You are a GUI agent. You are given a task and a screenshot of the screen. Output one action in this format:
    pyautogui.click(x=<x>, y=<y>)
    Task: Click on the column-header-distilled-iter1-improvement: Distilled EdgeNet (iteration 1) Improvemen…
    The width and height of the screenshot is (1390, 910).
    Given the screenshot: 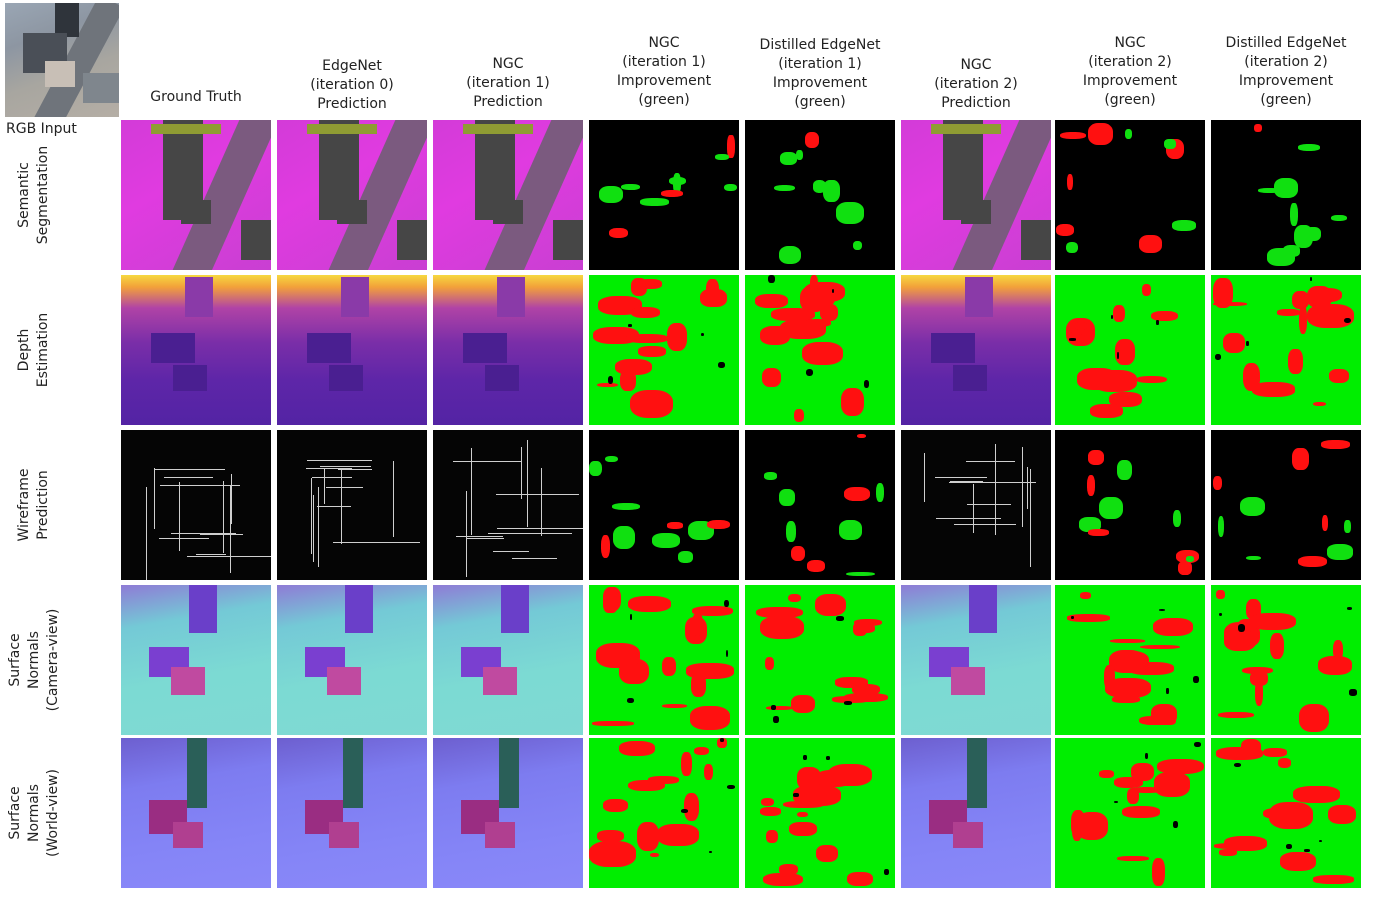 What is the action you would take?
    pyautogui.click(x=820, y=73)
    